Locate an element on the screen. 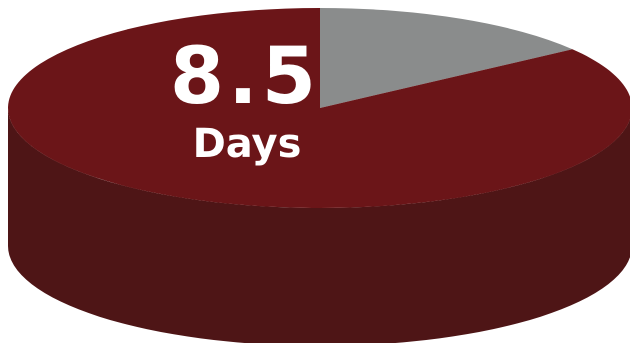 The height and width of the screenshot is (343, 630). pie-value-label: 8.5 is located at coordinates (245, 77).